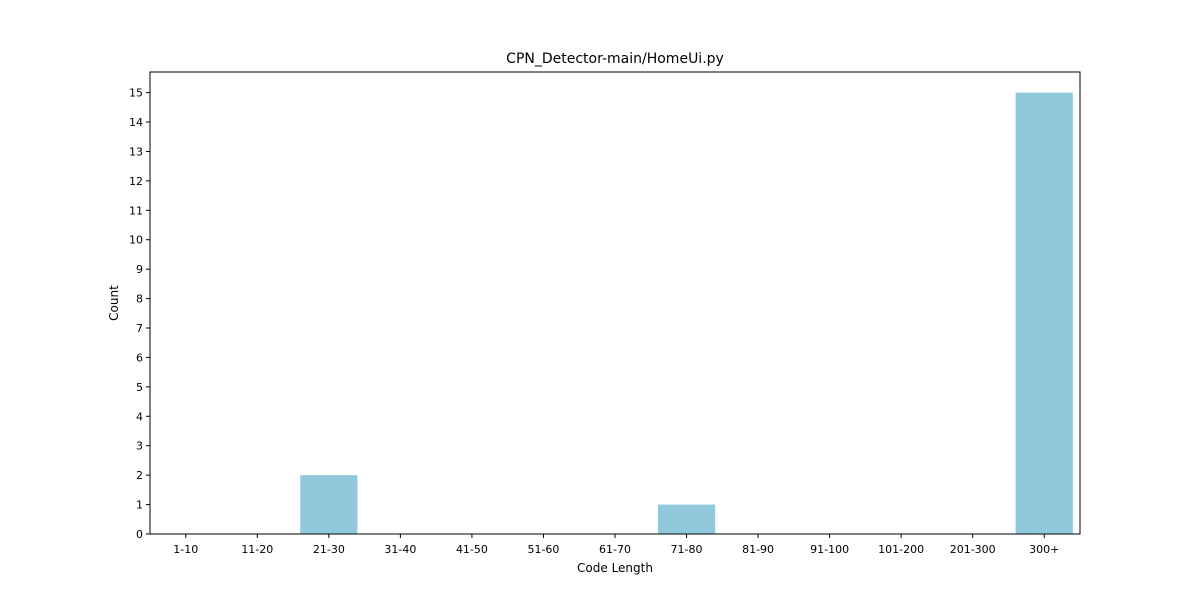  I want to click on y-axis-label: Count, so click(114, 303).